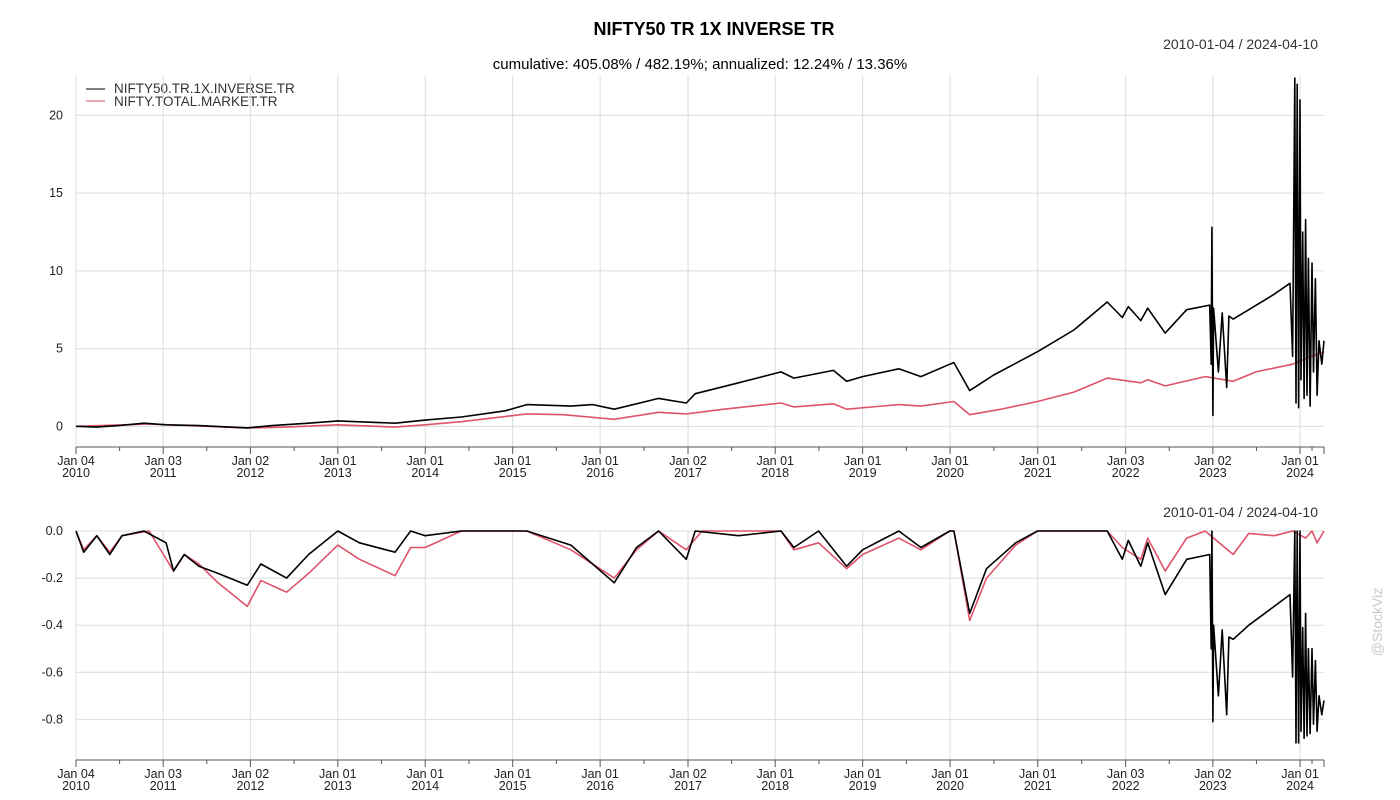  I want to click on cumulative-x-tick-year: 2024, so click(1300, 473).